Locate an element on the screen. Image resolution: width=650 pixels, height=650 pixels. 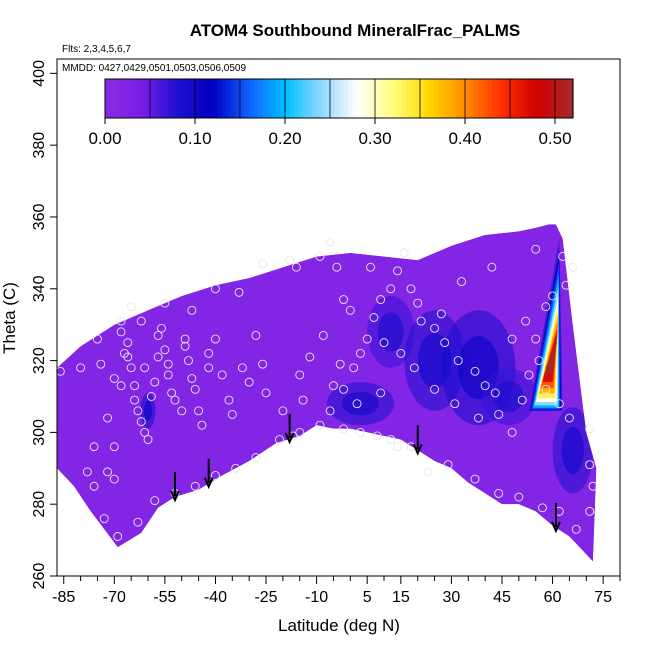
colorbar-tick-label: 0.00 is located at coordinates (104, 138).